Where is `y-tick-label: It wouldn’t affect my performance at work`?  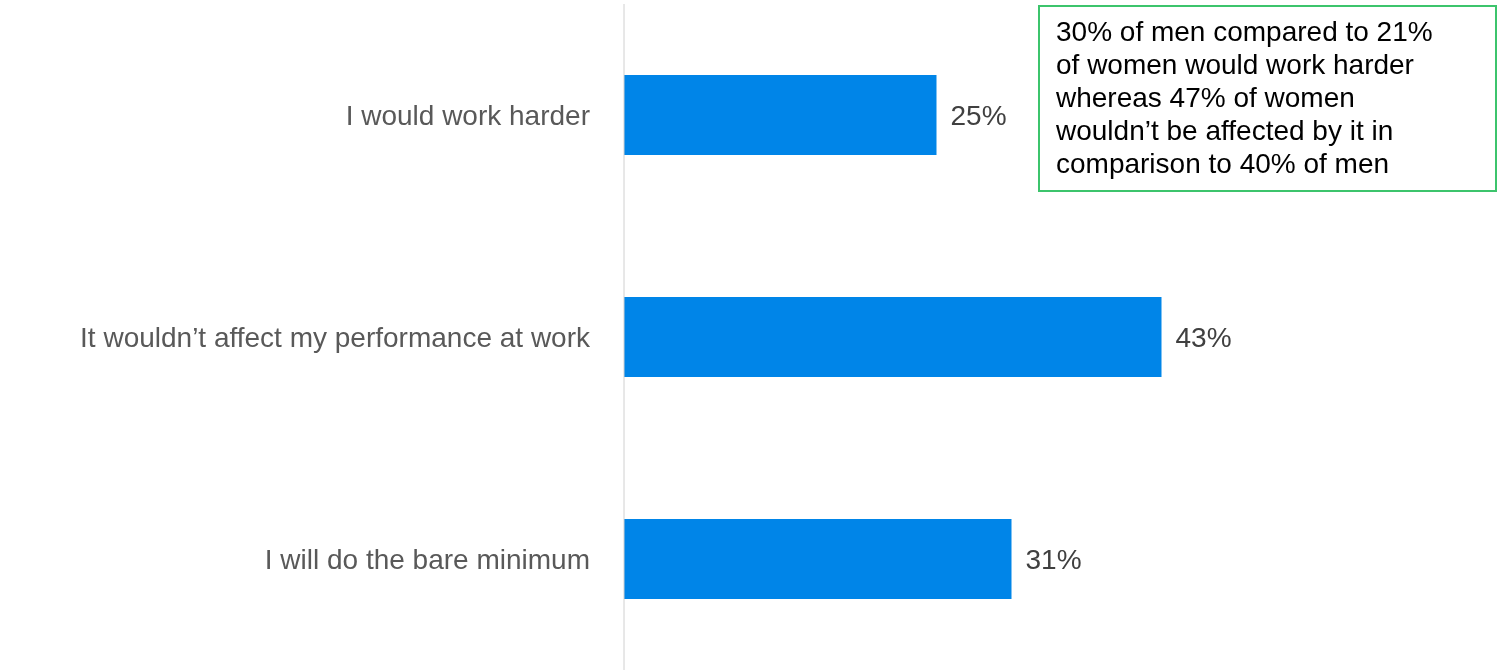 y-tick-label: It wouldn’t affect my performance at work is located at coordinates (335, 337).